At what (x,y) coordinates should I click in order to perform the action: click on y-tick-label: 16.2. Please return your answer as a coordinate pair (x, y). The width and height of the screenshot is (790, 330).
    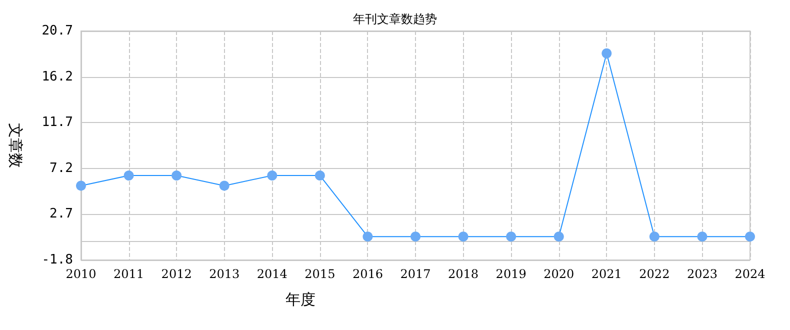
    Looking at the image, I should click on (57, 76).